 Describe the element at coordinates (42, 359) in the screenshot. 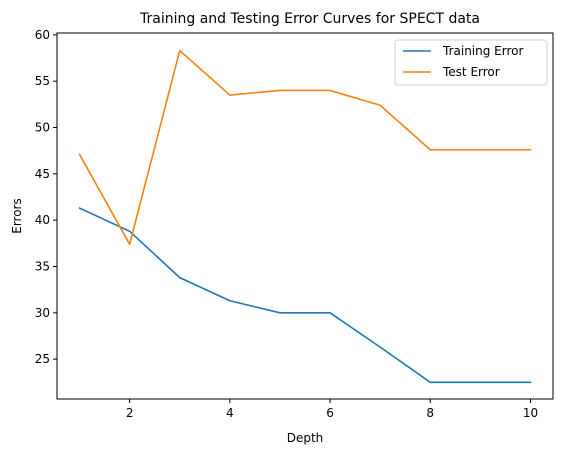

I see `y-tick-label: 25` at that location.